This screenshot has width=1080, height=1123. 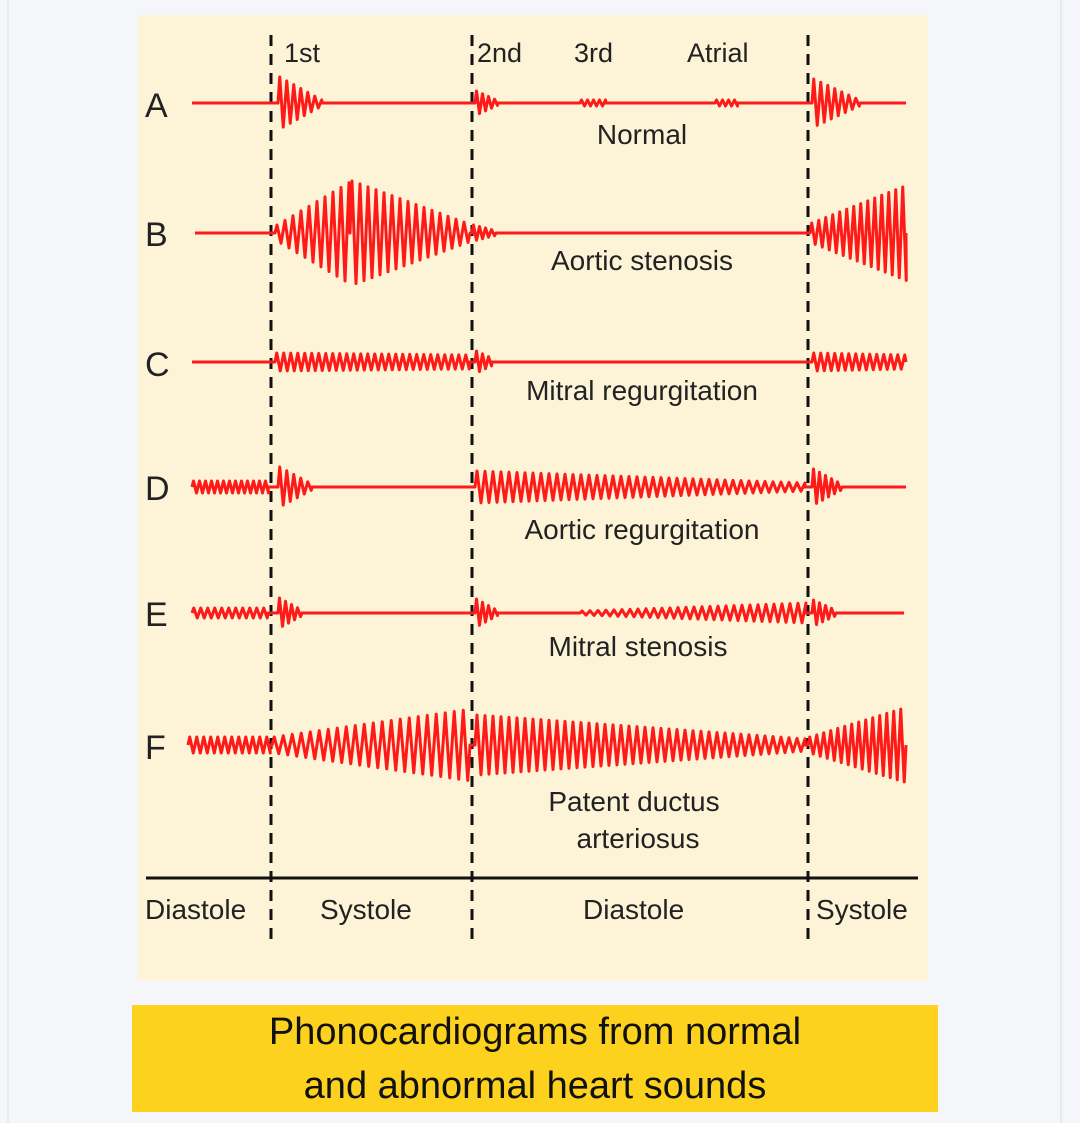 What do you see at coordinates (157, 365) in the screenshot?
I see `row-letter-c: C` at bounding box center [157, 365].